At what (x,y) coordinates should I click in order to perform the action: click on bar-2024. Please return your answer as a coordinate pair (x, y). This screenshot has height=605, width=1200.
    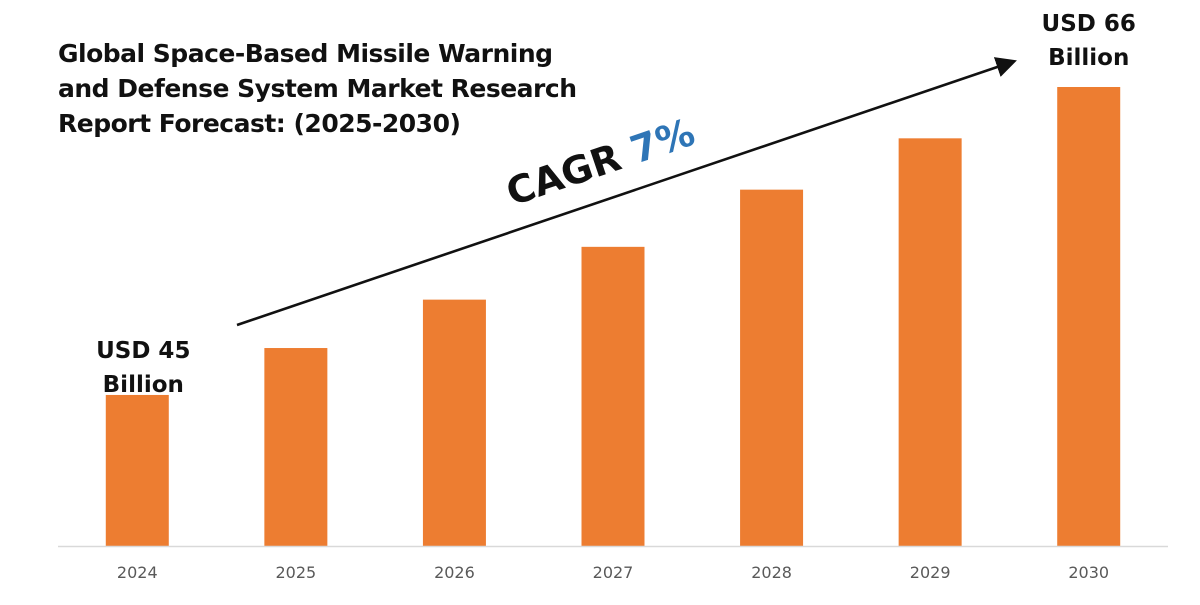
    Looking at the image, I should click on (137, 470).